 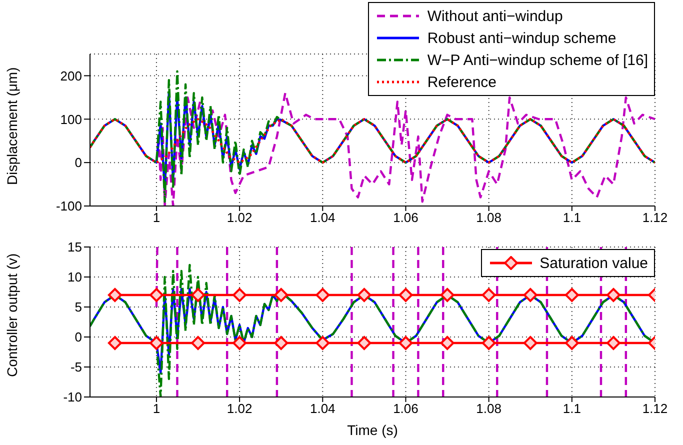 I want to click on y-tick-label: -10, so click(x=72, y=397).